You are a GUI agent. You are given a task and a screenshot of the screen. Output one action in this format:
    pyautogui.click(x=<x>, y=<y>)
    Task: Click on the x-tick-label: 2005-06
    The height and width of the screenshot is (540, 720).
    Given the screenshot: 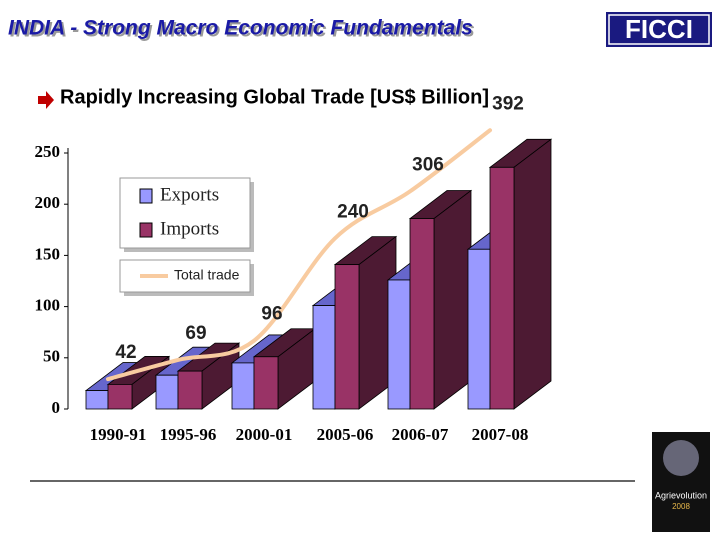 What is the action you would take?
    pyautogui.click(x=345, y=434)
    